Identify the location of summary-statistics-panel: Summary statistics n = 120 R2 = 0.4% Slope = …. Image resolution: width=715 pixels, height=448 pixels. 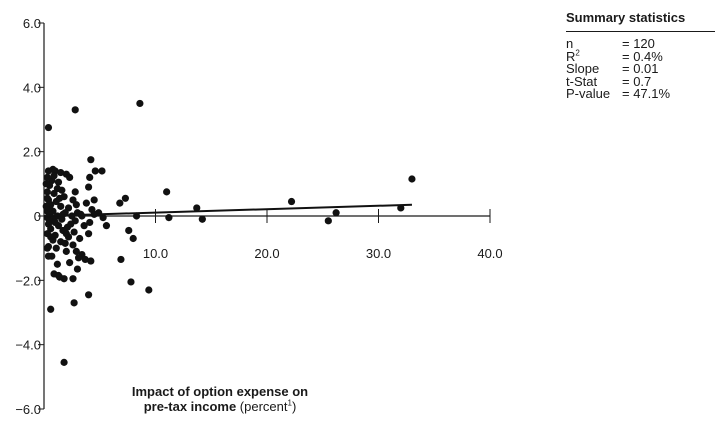
(640, 55).